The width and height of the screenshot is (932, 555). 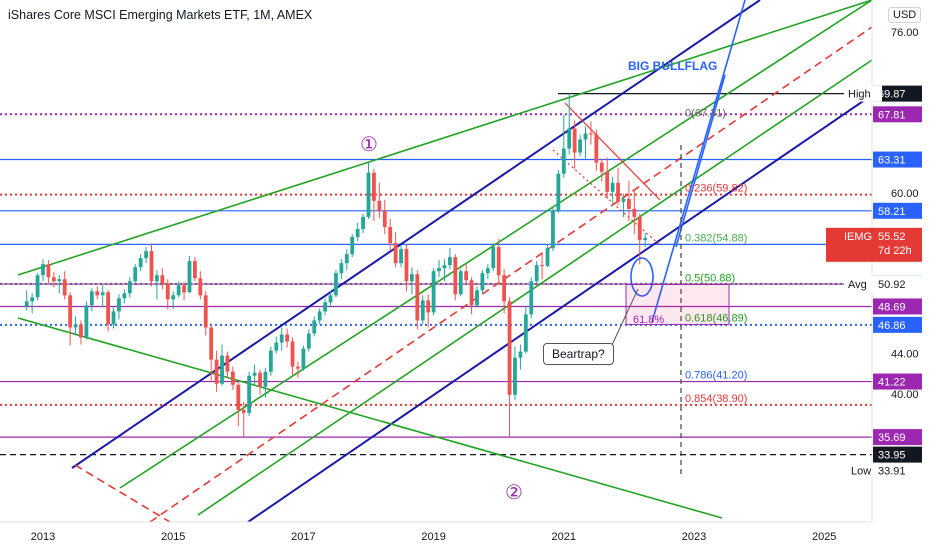 I want to click on x-tick-label: 2021, so click(x=564, y=537).